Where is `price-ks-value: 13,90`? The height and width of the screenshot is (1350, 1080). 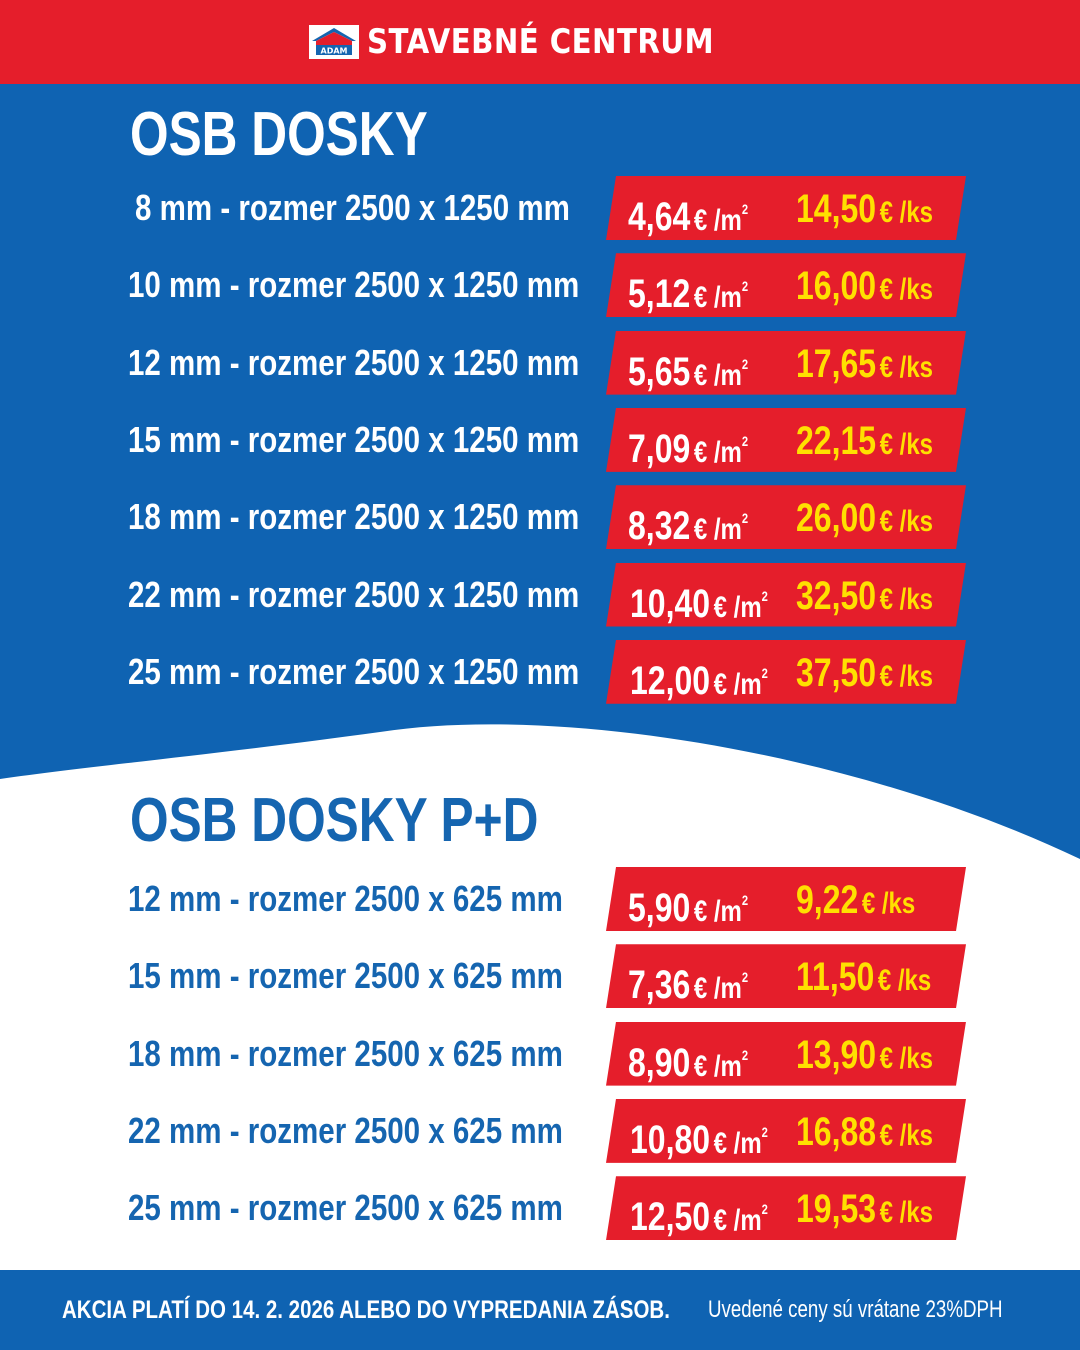
price-ks-value: 13,90 is located at coordinates (836, 1054).